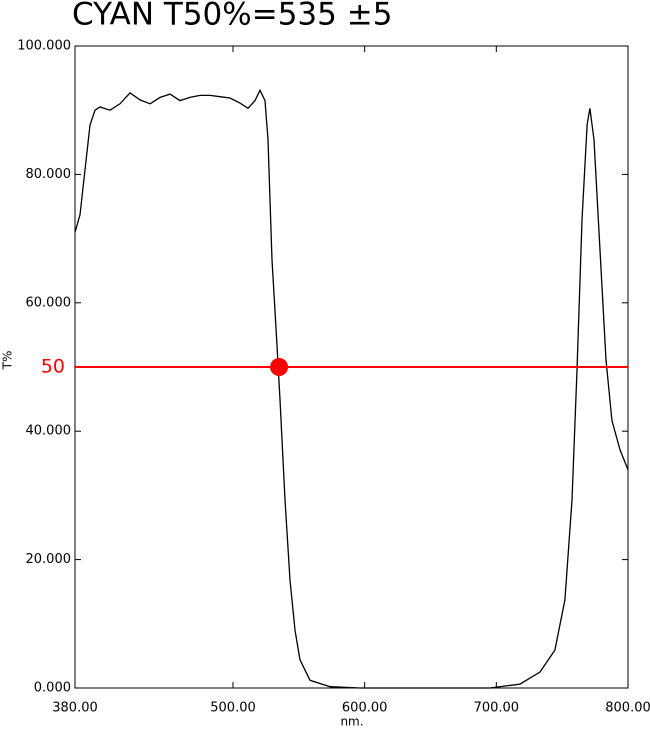 This screenshot has height=729, width=650. I want to click on y-tick-label: 40.000, so click(49, 431).